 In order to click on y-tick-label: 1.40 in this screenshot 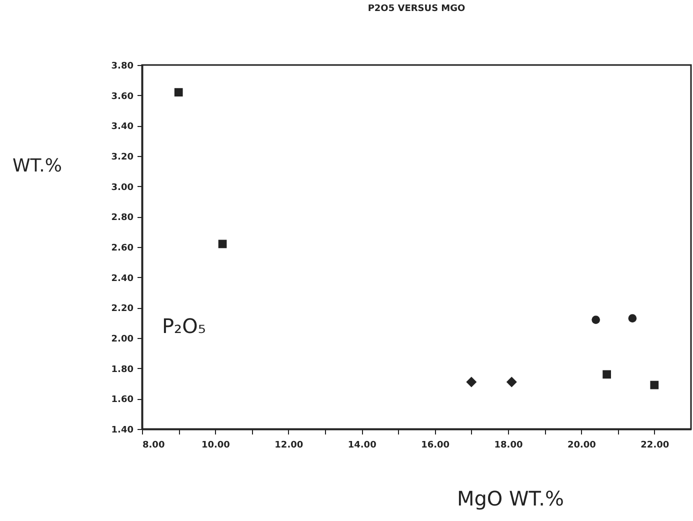, I will do `click(122, 431)`.